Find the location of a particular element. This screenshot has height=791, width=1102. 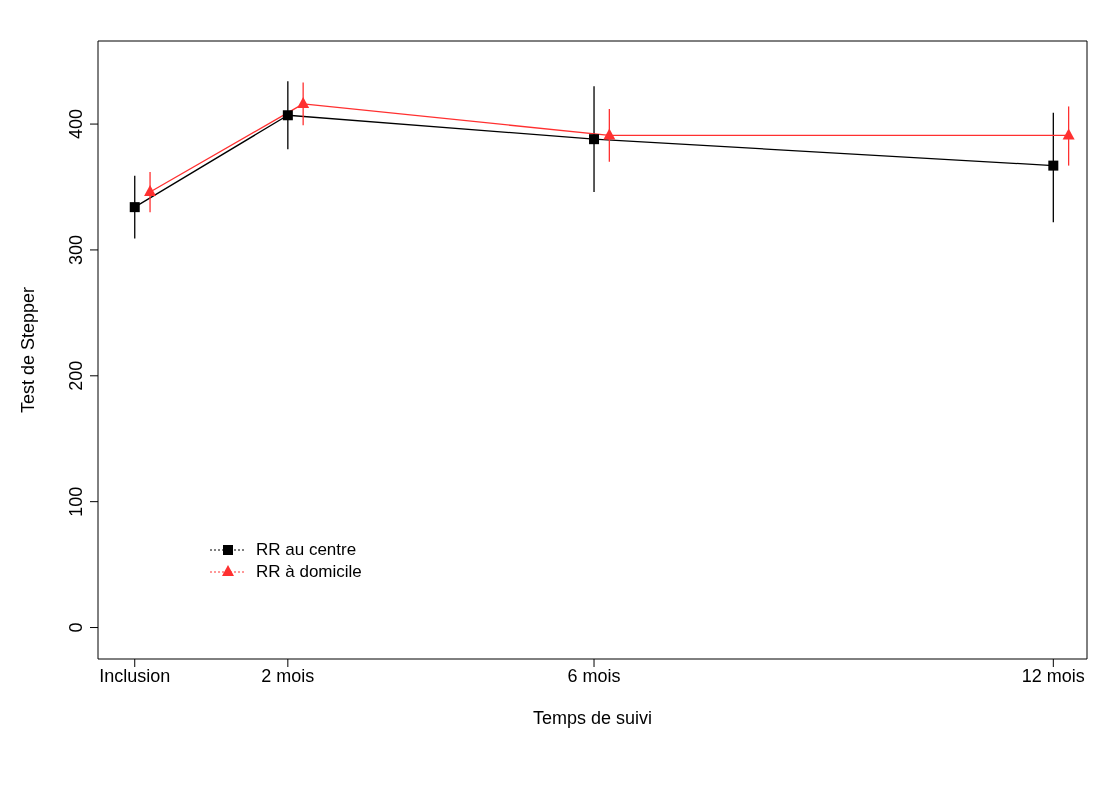

x-tick-label: 12 mois is located at coordinates (1053, 675).